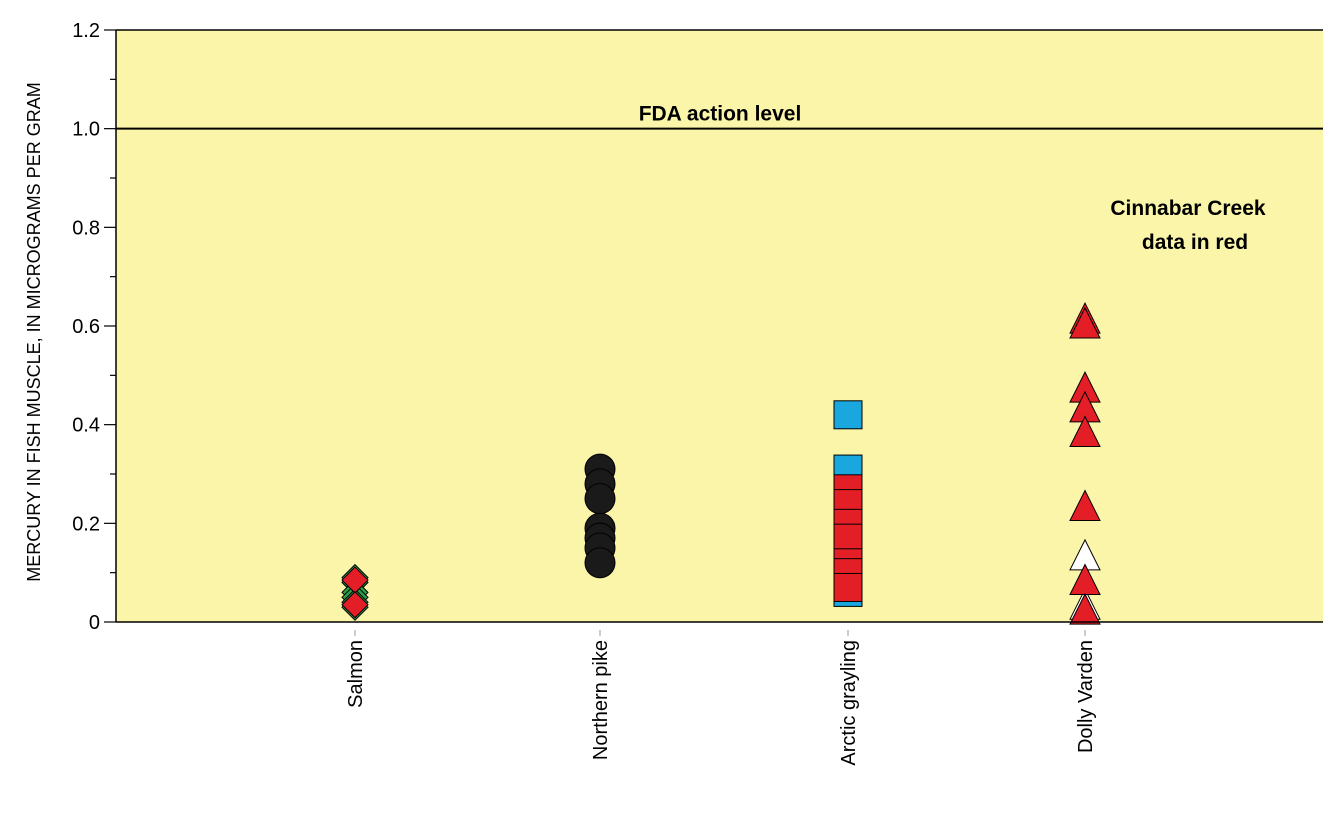 This screenshot has width=1323, height=825. What do you see at coordinates (601, 700) in the screenshot?
I see `x-category-label: Northern pike` at bounding box center [601, 700].